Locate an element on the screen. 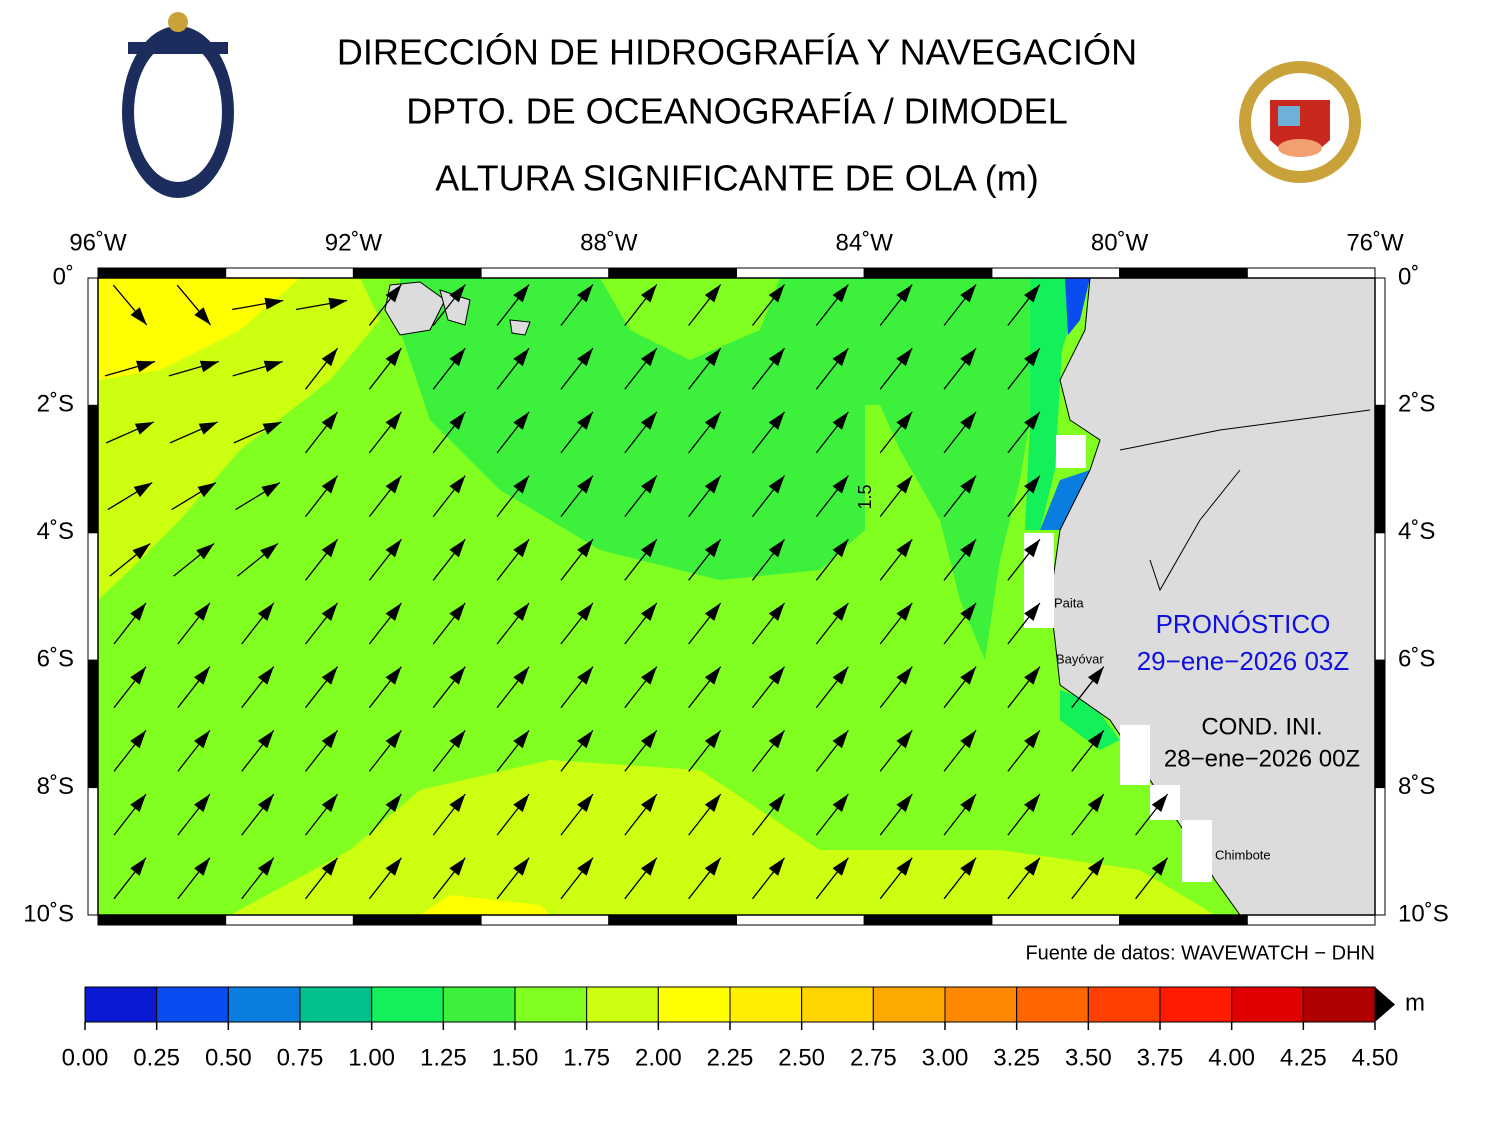 Image resolution: width=1487 pixels, height=1130 pixels. colorbar-tick-label: 4.25 is located at coordinates (1303, 1057).